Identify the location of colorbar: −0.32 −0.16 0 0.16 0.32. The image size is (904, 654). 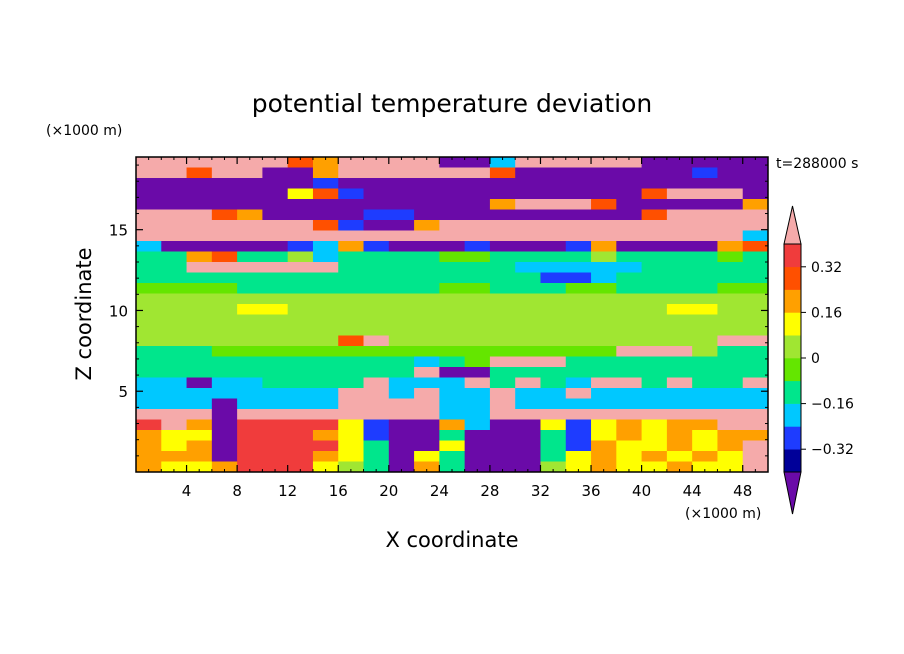
(818, 360).